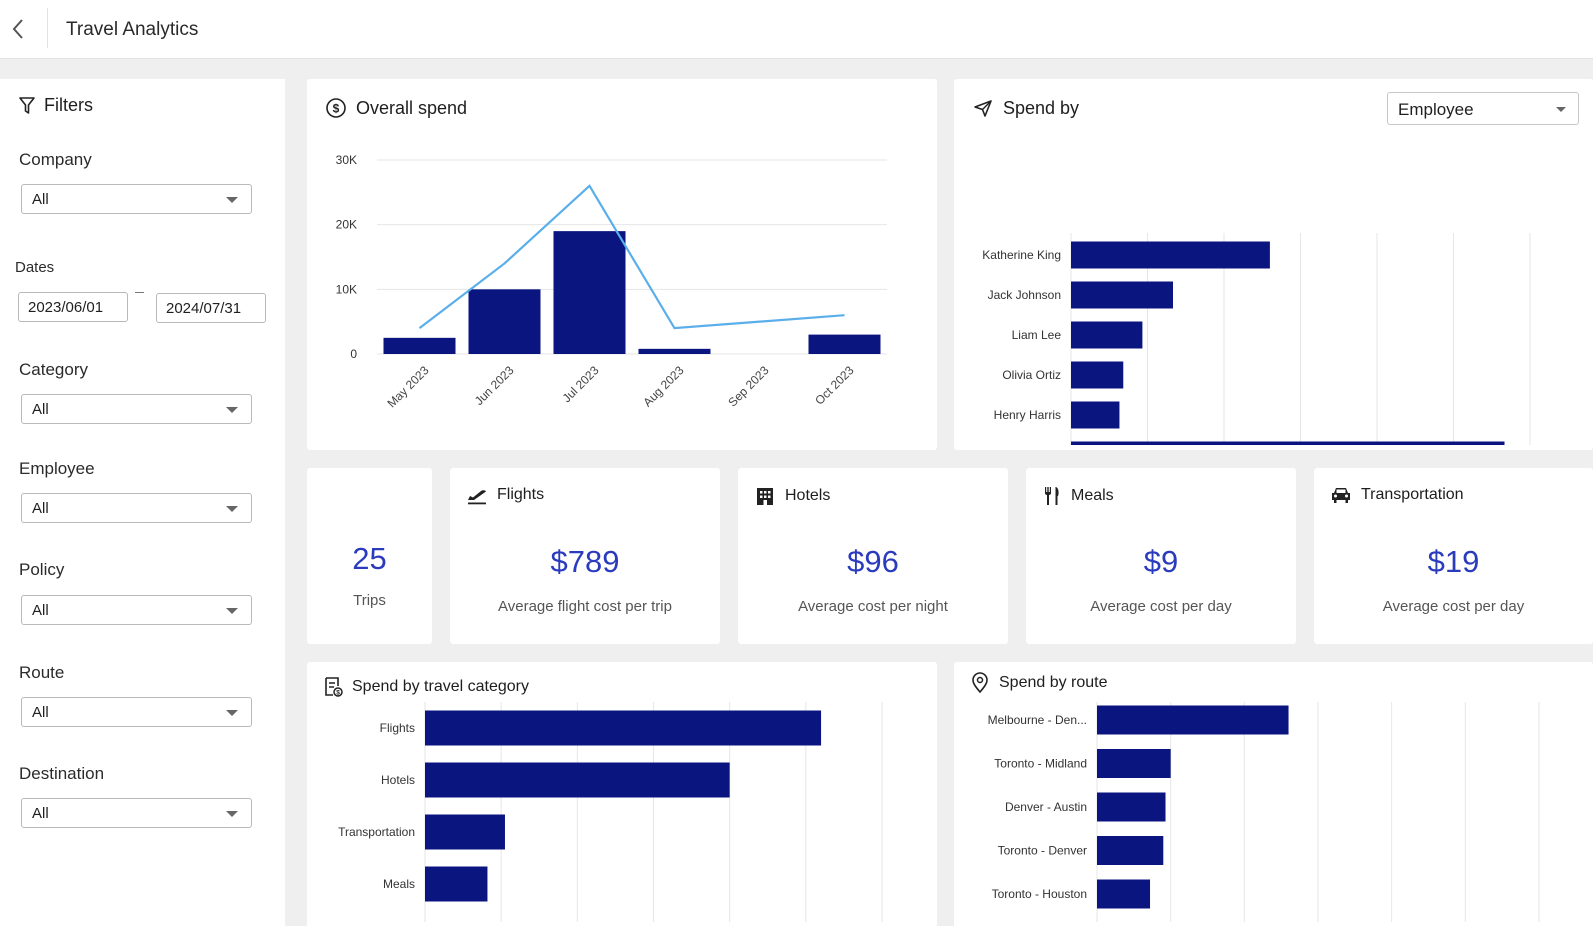  Describe the element at coordinates (1436, 109) in the screenshot. I see `spend-by-select-value: Employee` at that location.